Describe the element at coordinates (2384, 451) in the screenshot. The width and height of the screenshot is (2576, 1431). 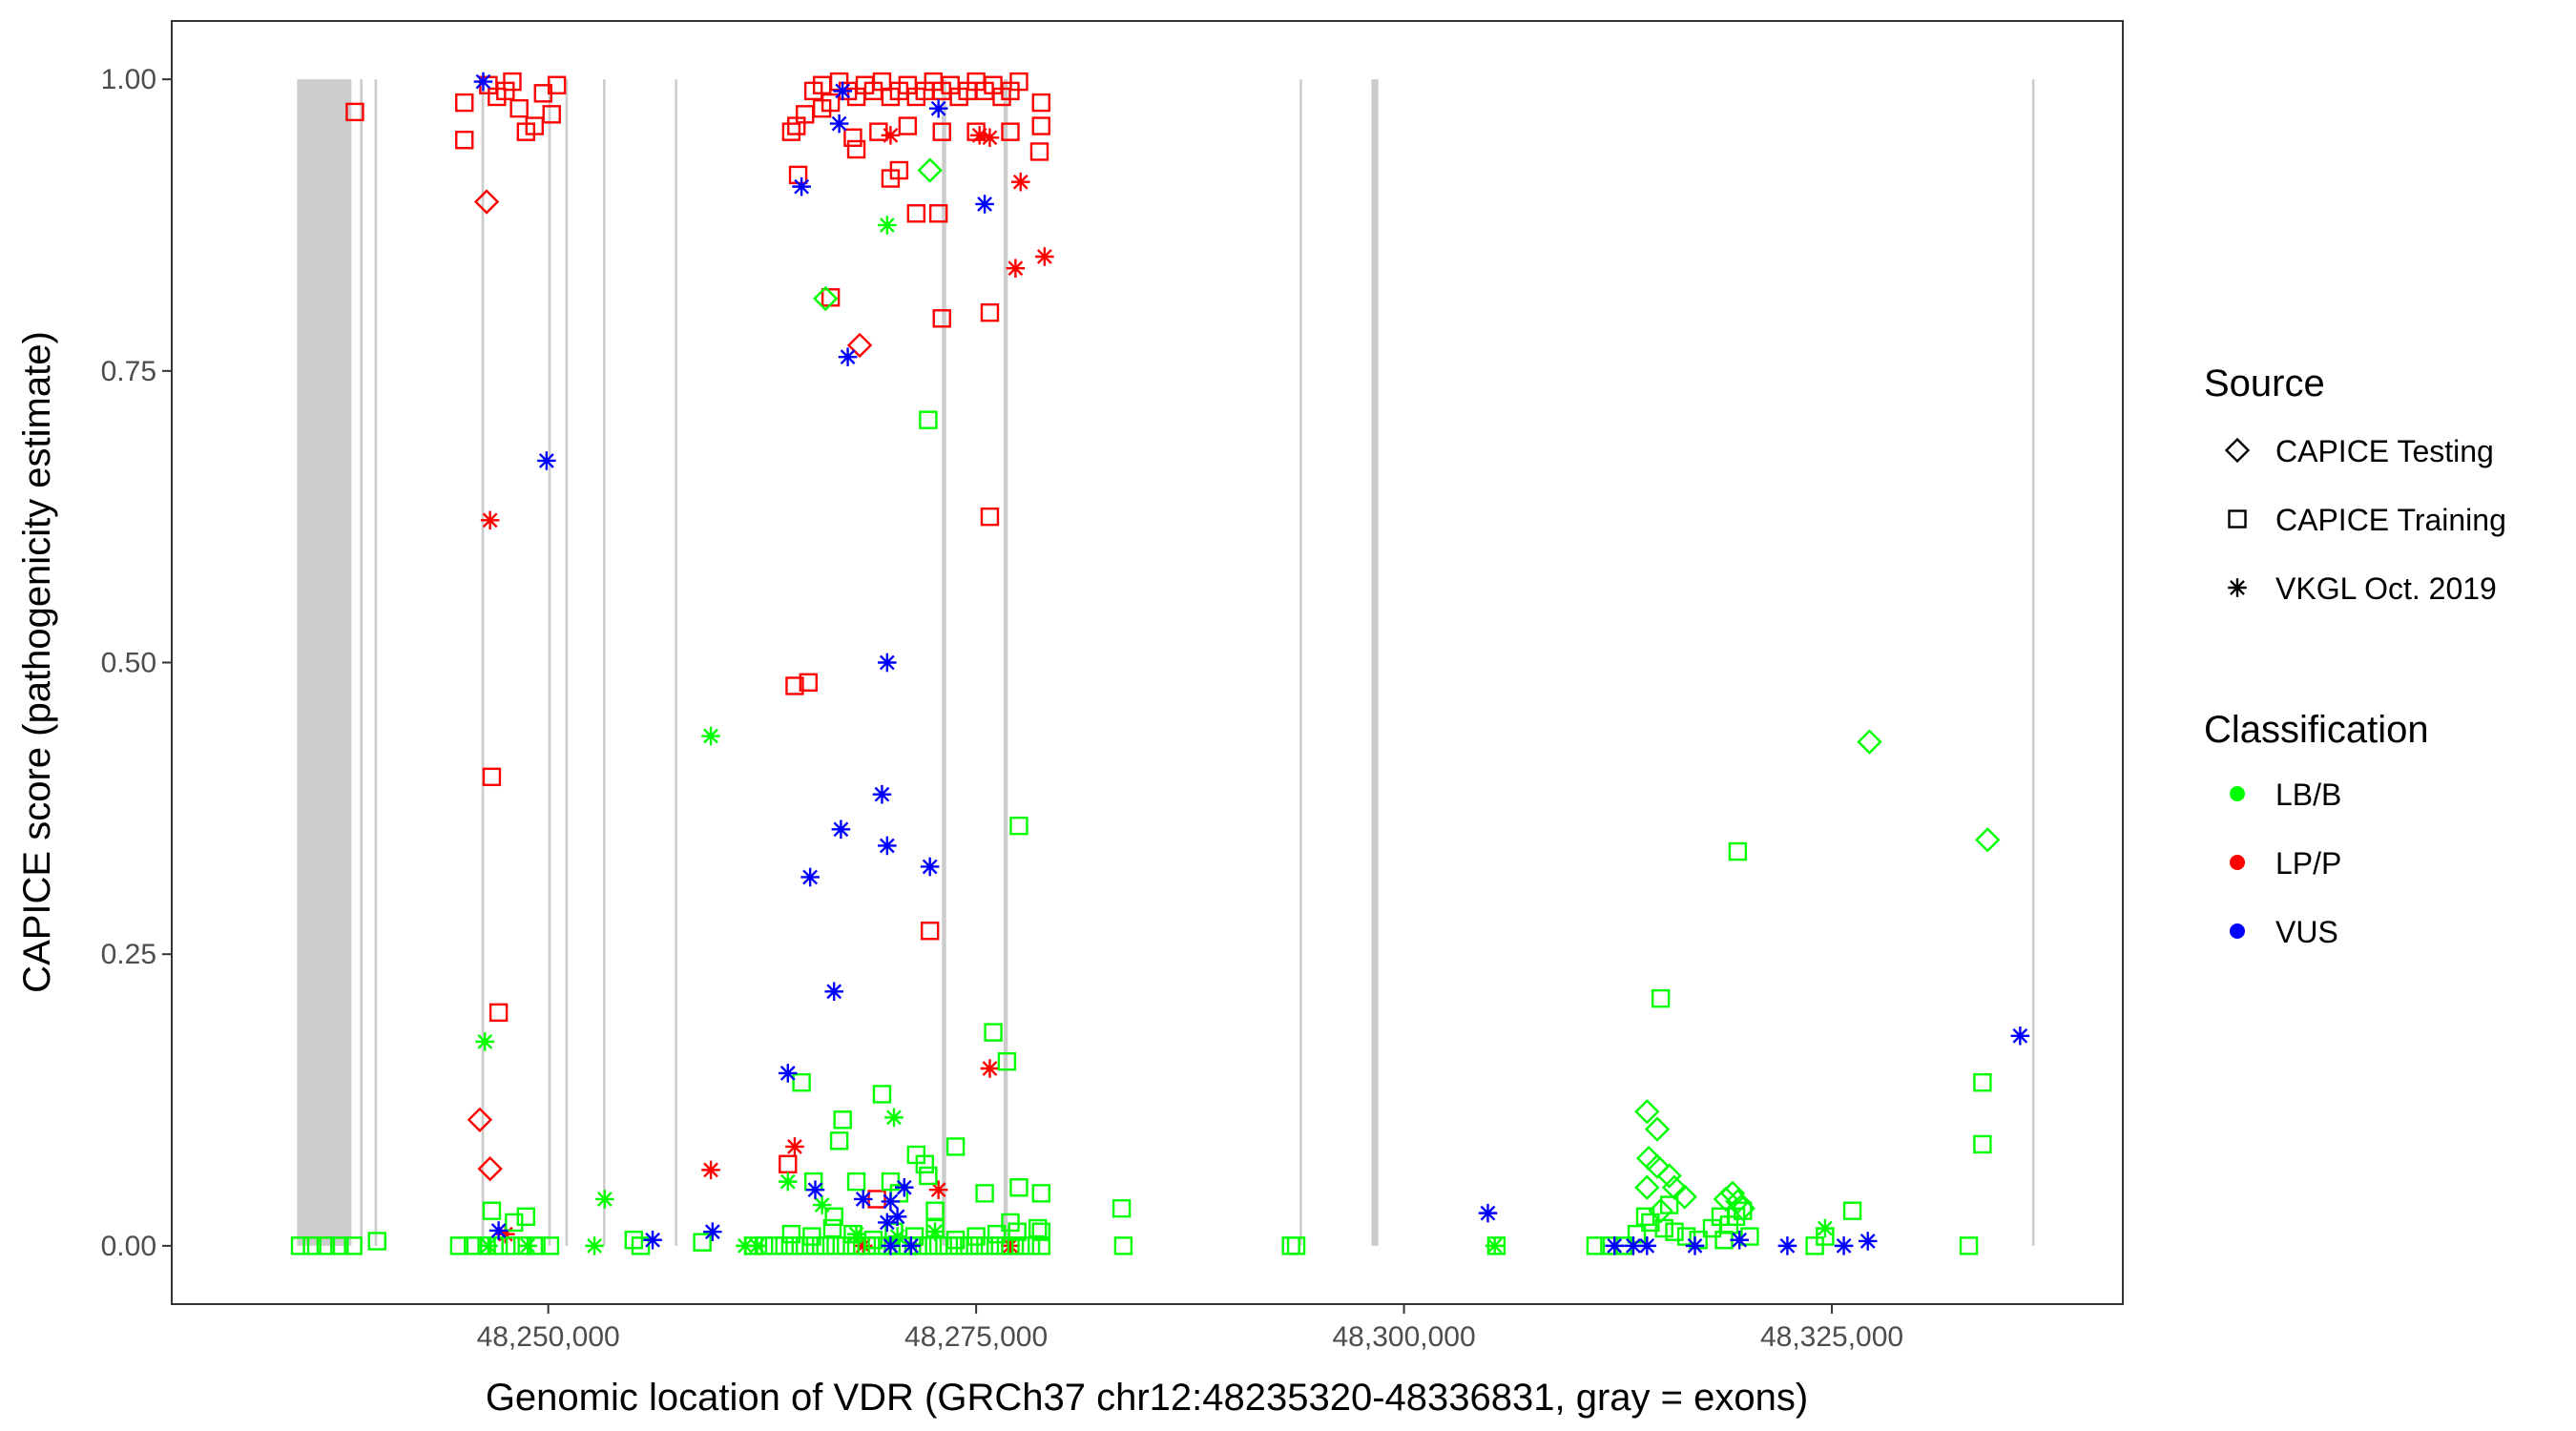
I see `legend-source-label: CAPICE Testing` at that location.